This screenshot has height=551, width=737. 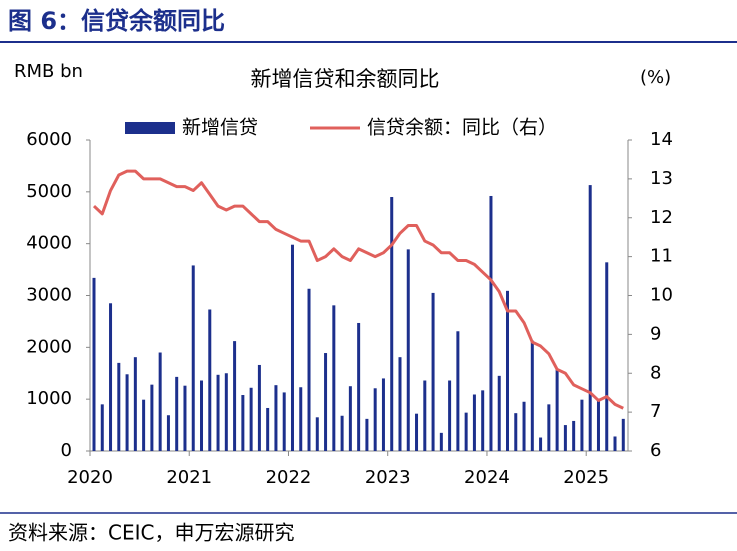 What do you see at coordinates (655, 333) in the screenshot?
I see `y2-tick-label: 9` at bounding box center [655, 333].